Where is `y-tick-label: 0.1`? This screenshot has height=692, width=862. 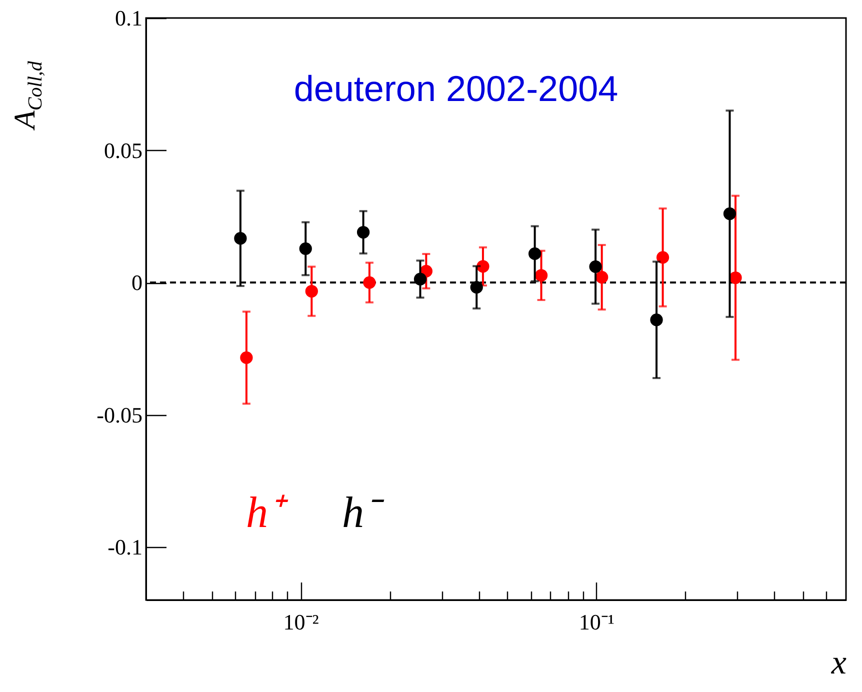 y-tick-label: 0.1 is located at coordinates (128, 18).